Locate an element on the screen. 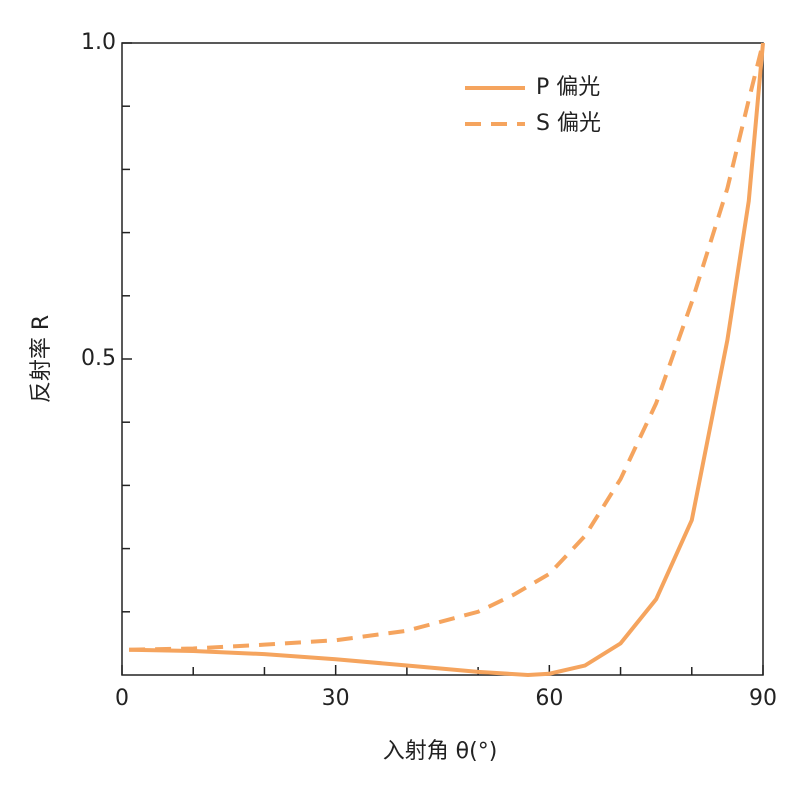  legend-label: S 偏光 is located at coordinates (568, 123).